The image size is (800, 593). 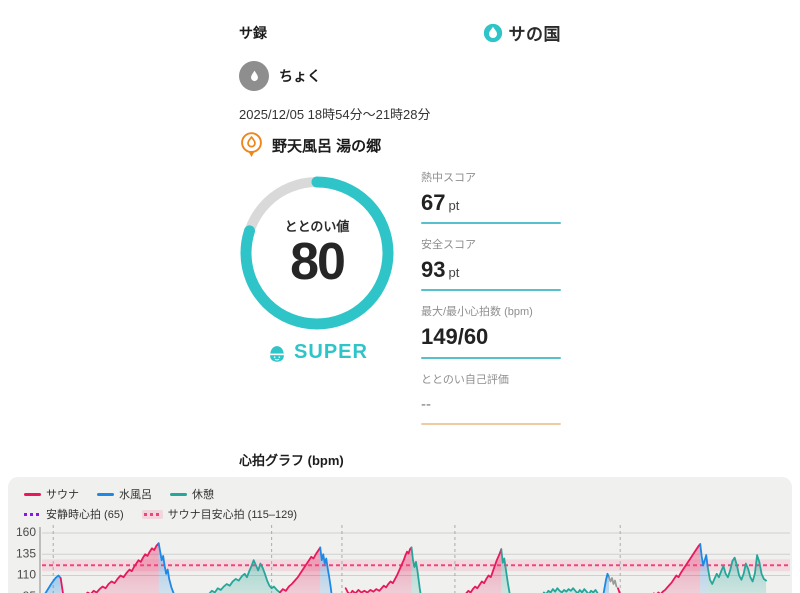 I want to click on svg-text: 110, so click(x=26, y=575).